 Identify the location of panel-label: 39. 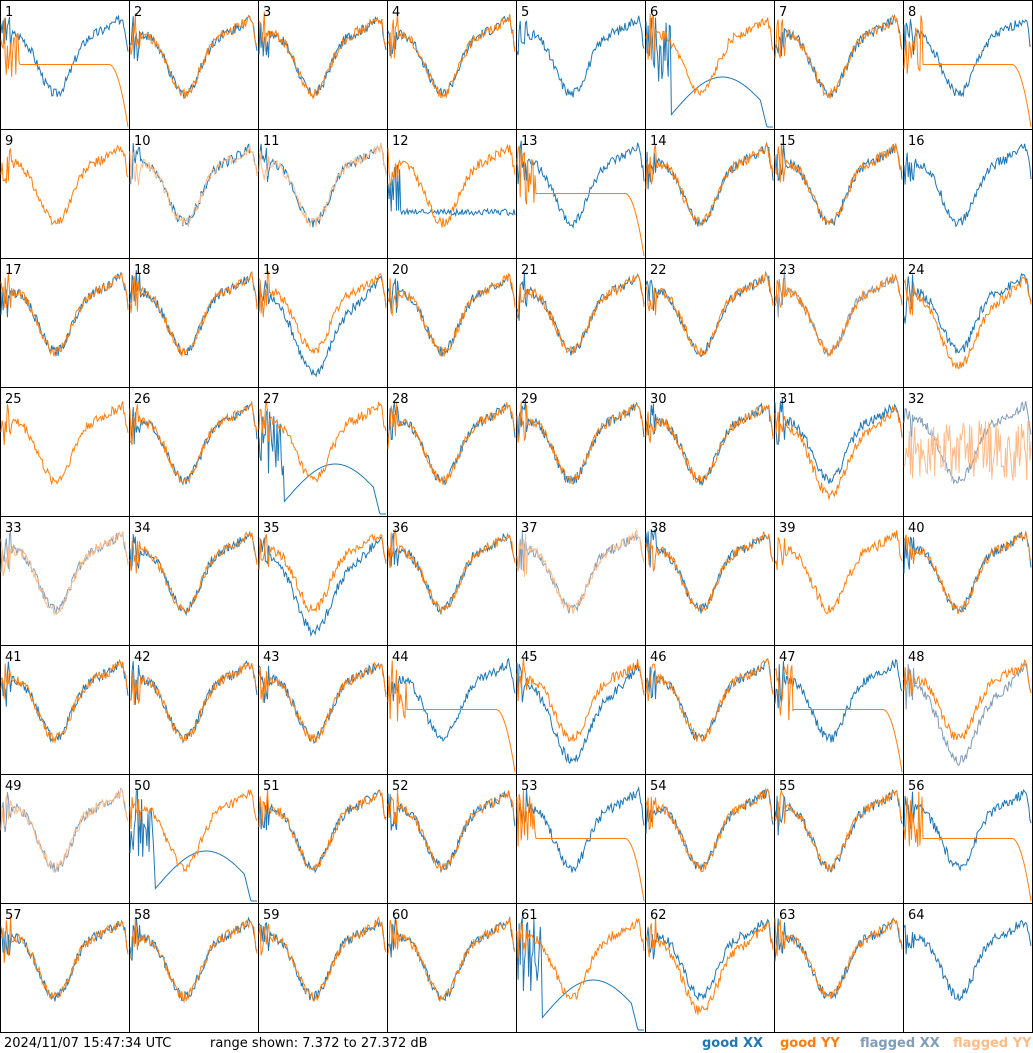
(787, 528).